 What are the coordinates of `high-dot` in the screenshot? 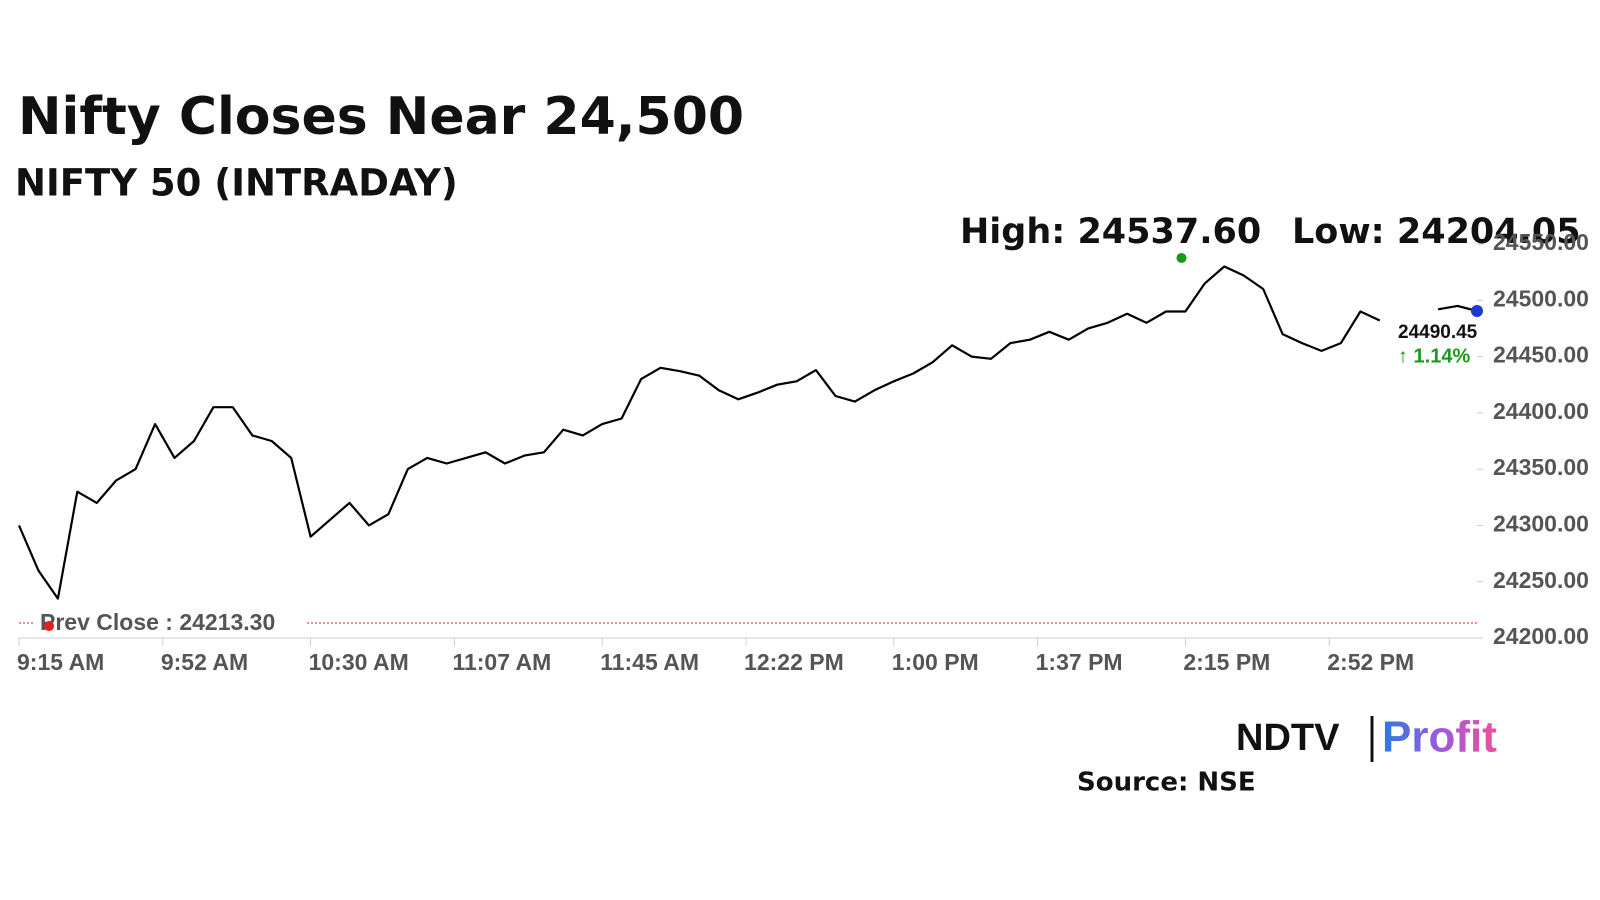 It's located at (1181, 257).